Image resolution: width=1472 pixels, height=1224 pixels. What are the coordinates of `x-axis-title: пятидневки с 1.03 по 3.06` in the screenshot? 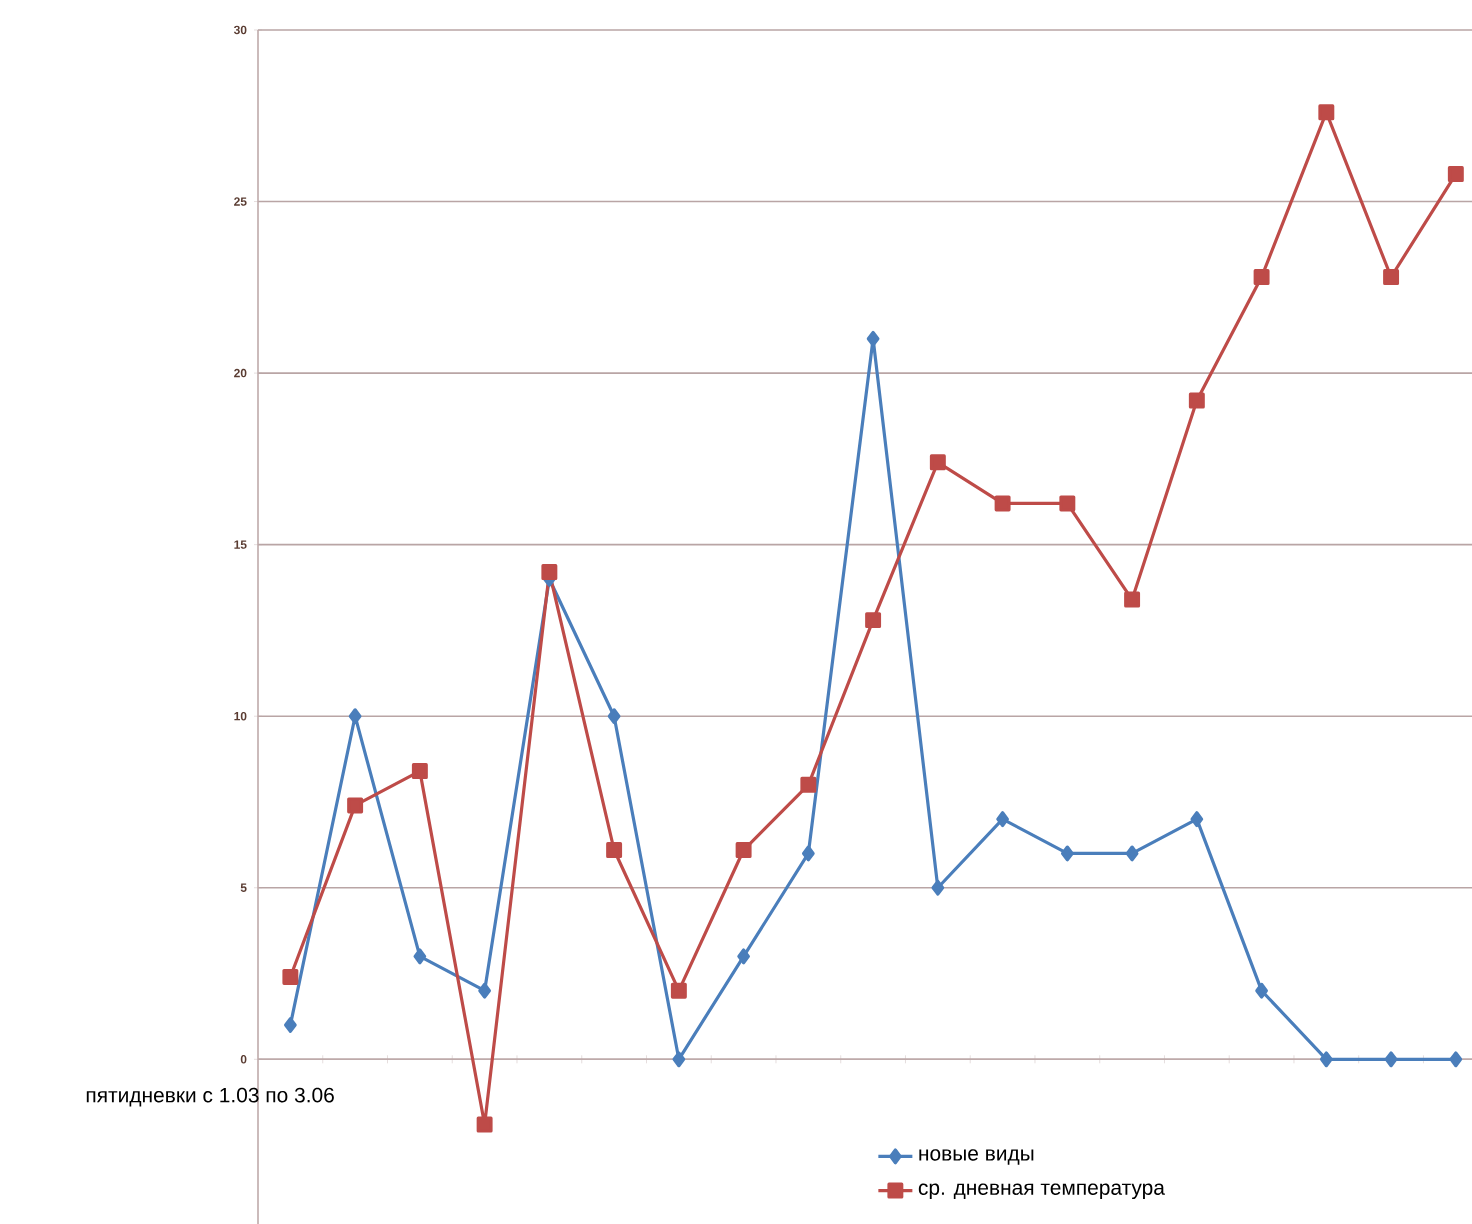 It's located at (210, 1097).